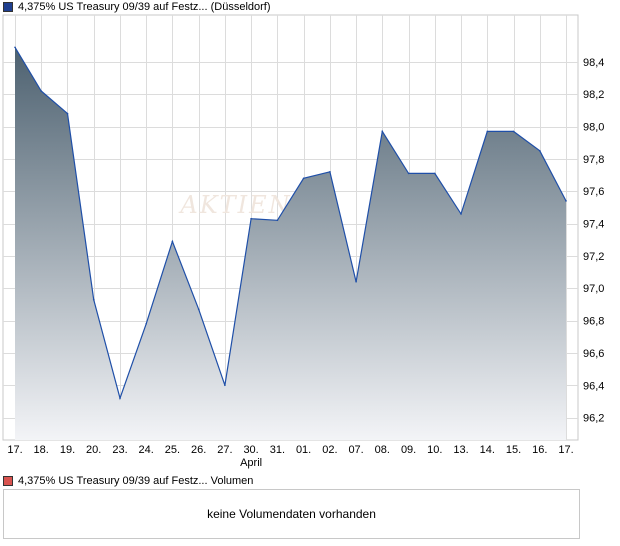  What do you see at coordinates (593, 354) in the screenshot?
I see `y-tick-label: 96,6` at bounding box center [593, 354].